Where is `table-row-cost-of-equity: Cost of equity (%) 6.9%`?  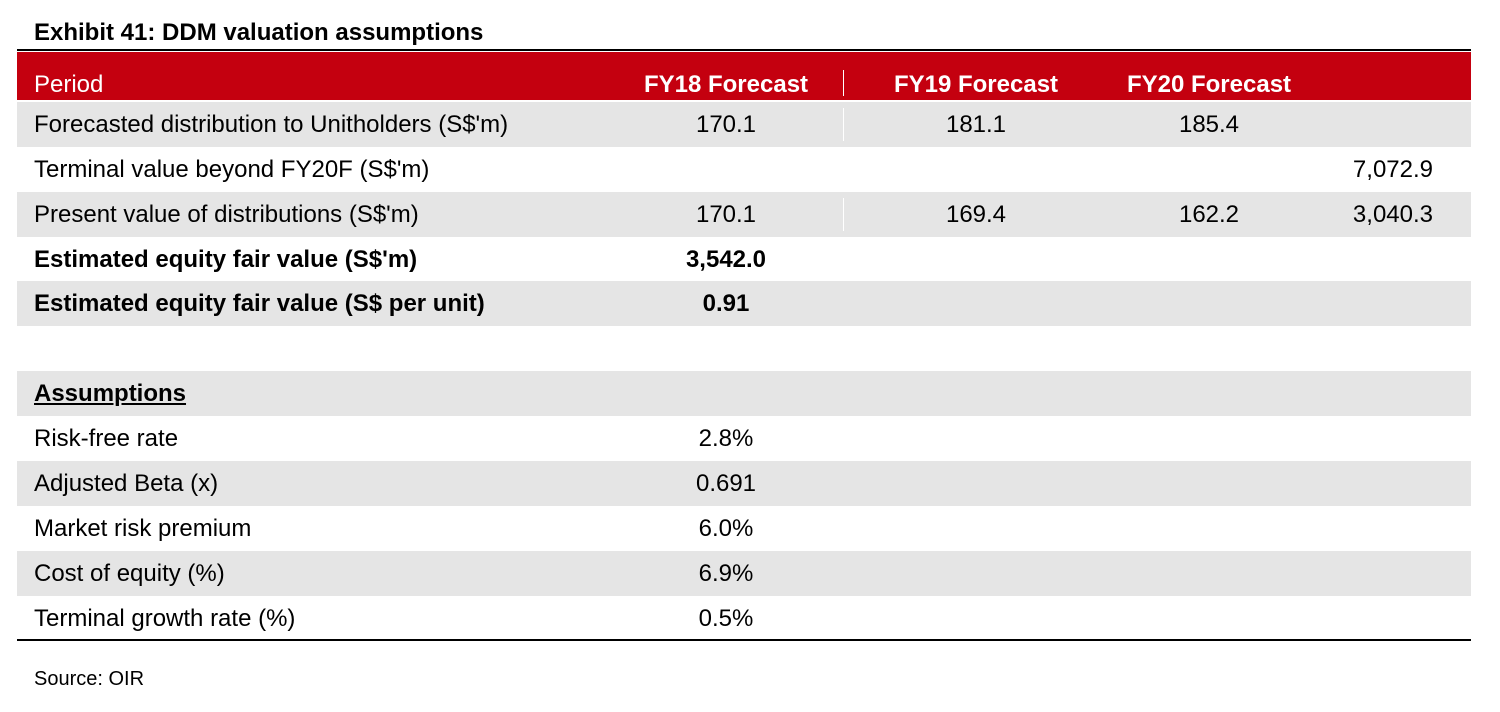
table-row-cost-of-equity: Cost of equity (%) 6.9% is located at coordinates (744, 573).